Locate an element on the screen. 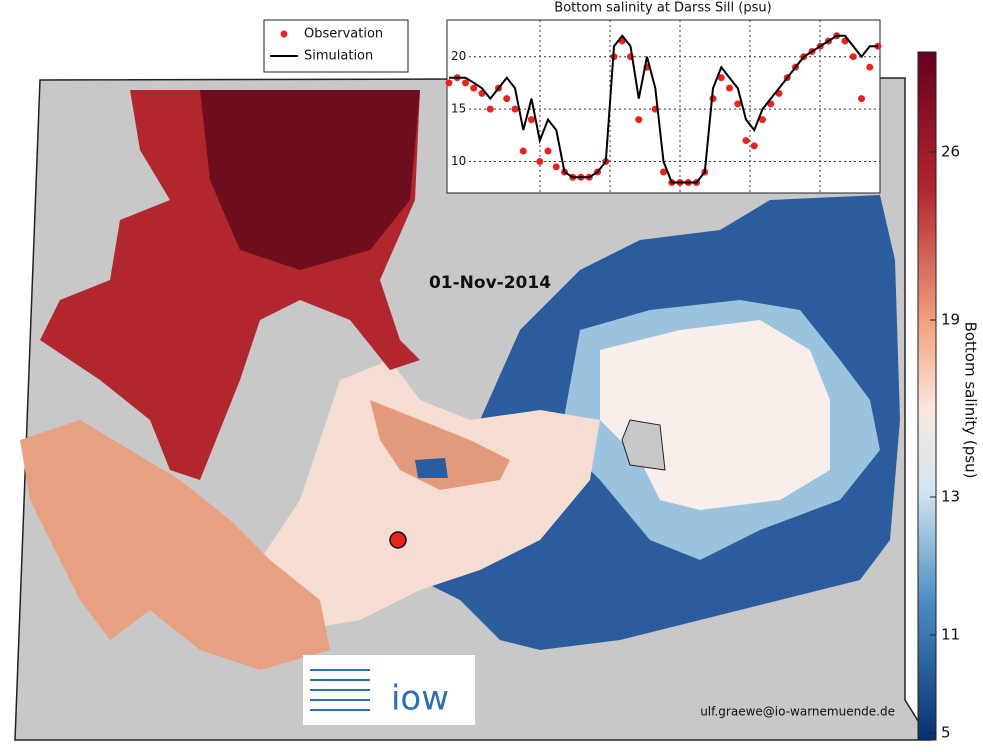  legend-label: Simulation is located at coordinates (338, 56).